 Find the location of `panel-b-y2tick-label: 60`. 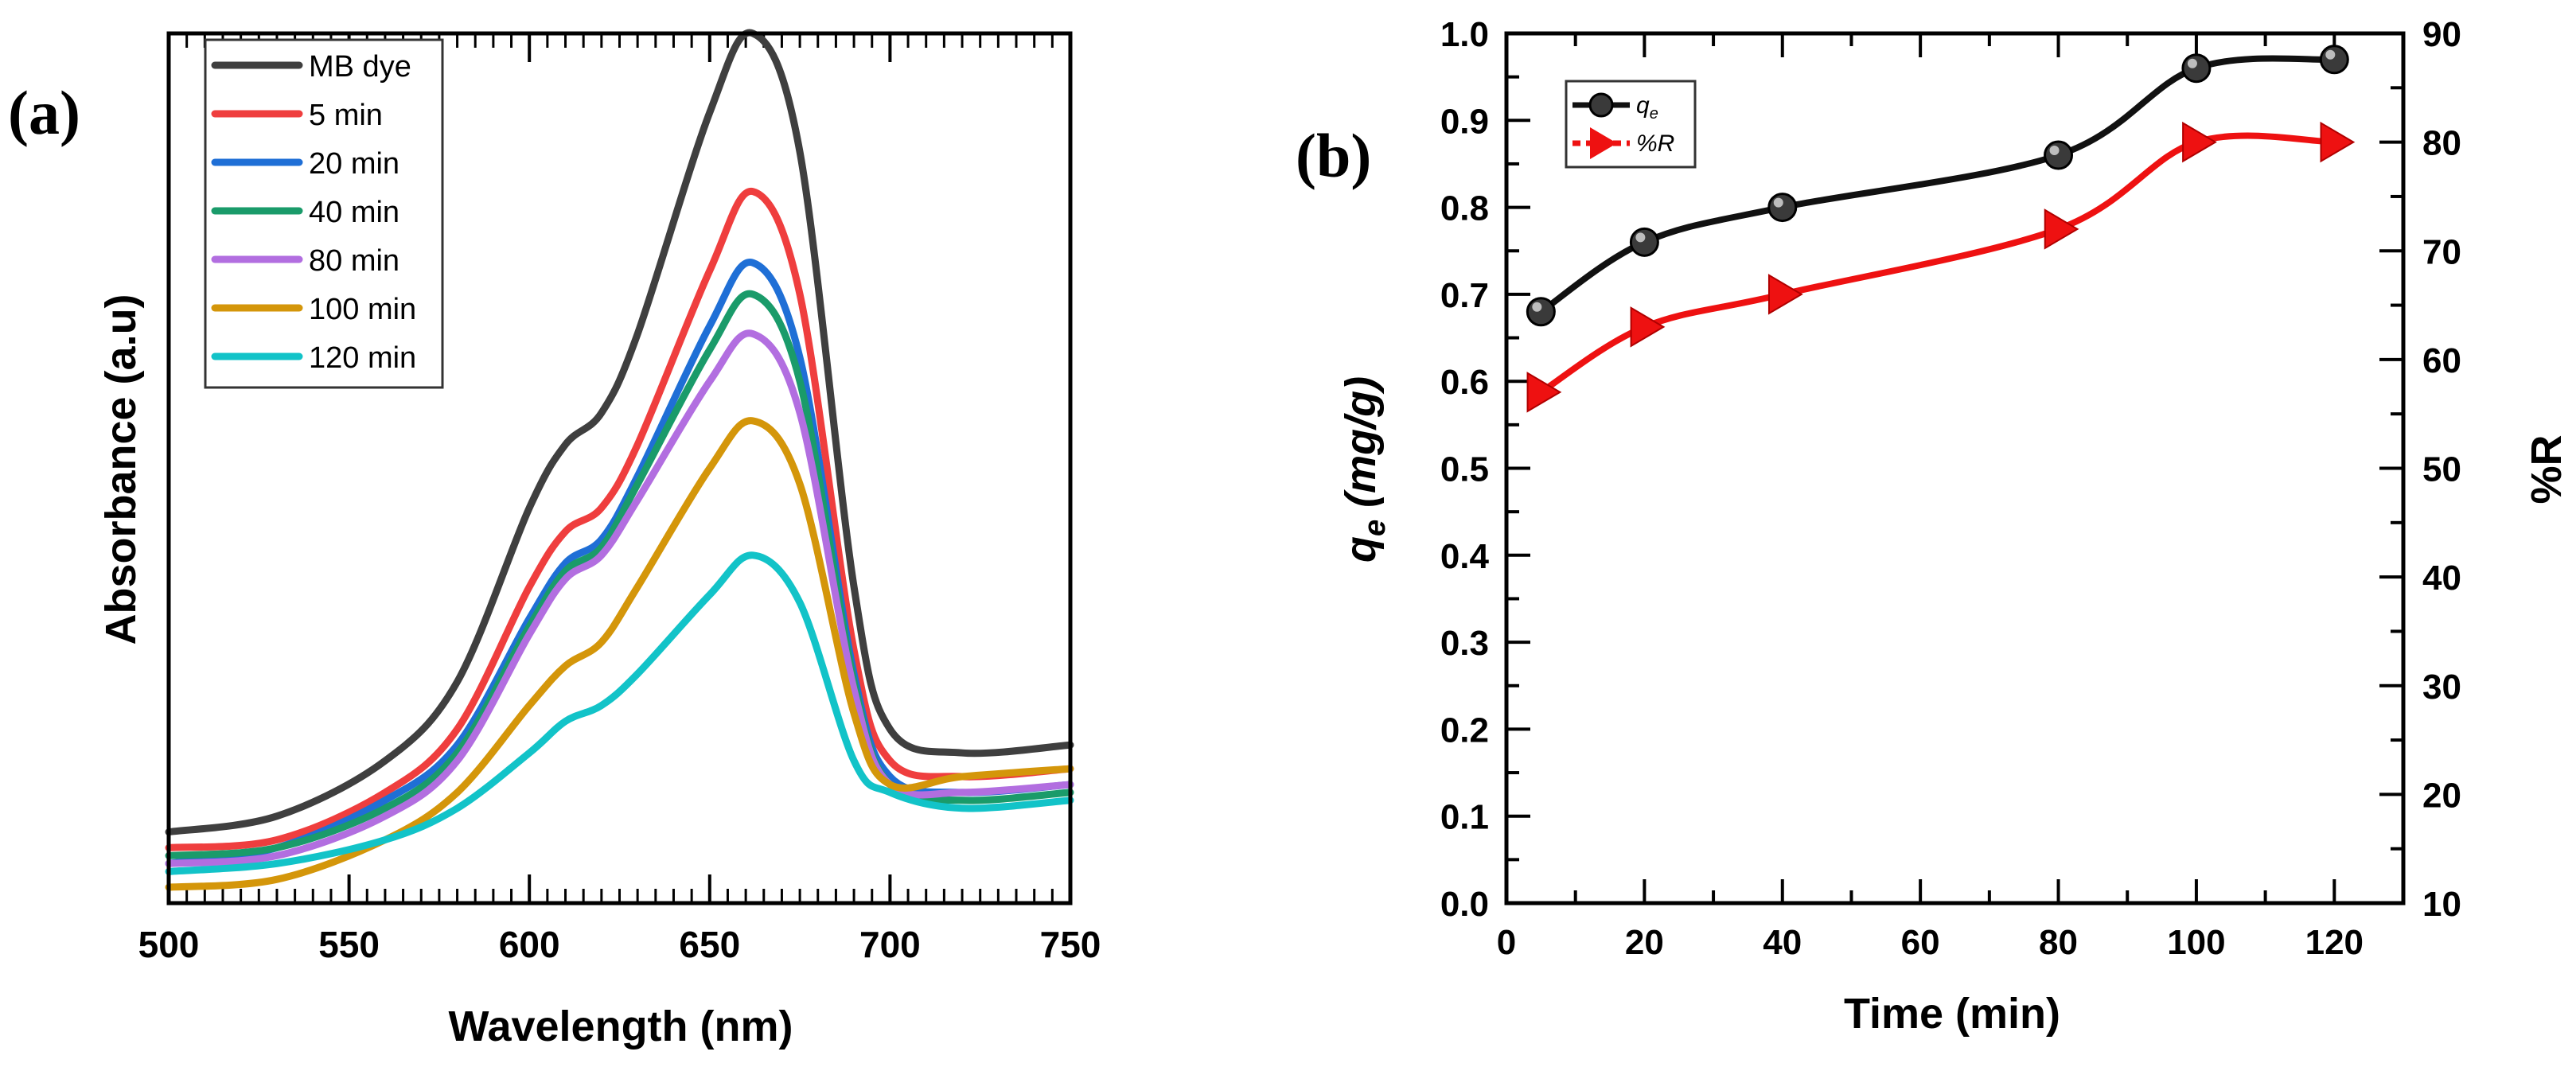

panel-b-y2tick-label: 60 is located at coordinates (2441, 360).